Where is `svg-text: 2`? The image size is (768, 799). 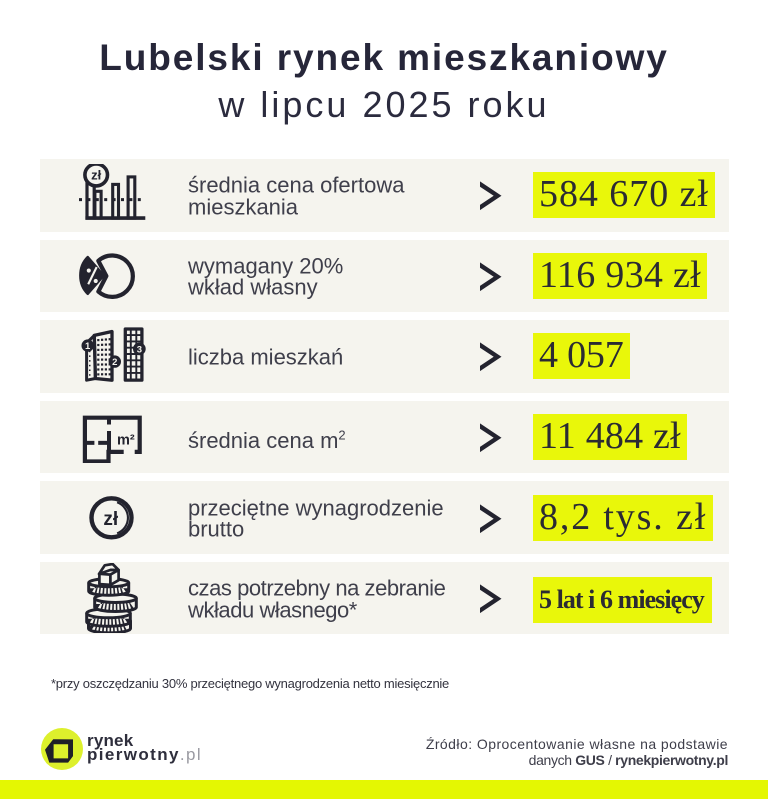
svg-text: 2 is located at coordinates (114, 362).